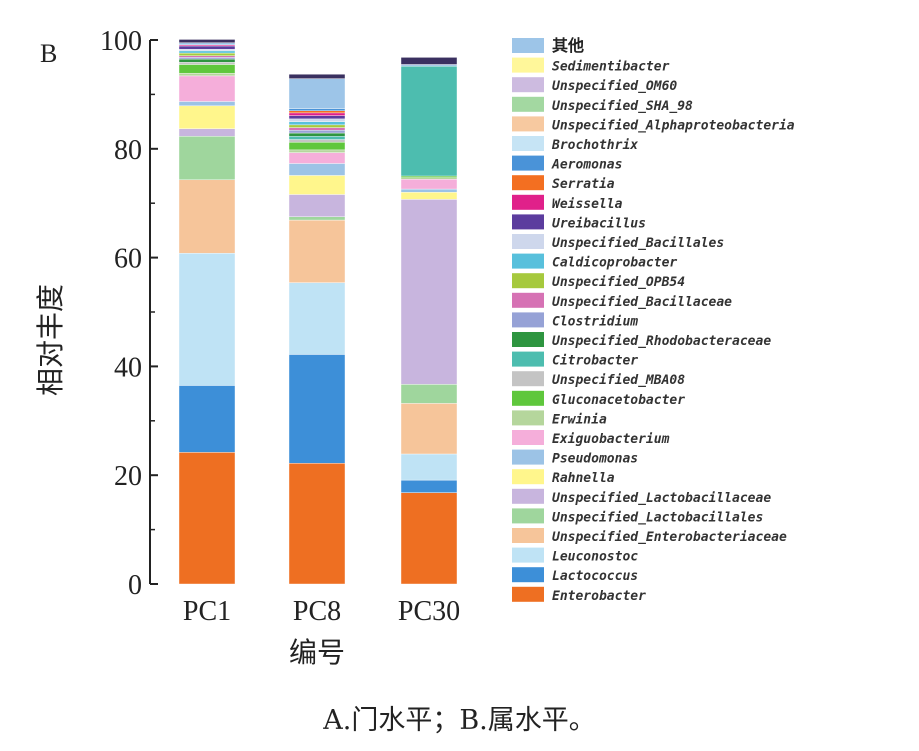  I want to click on figure-caption: A.门水平；B.属水平。, so click(459, 720).